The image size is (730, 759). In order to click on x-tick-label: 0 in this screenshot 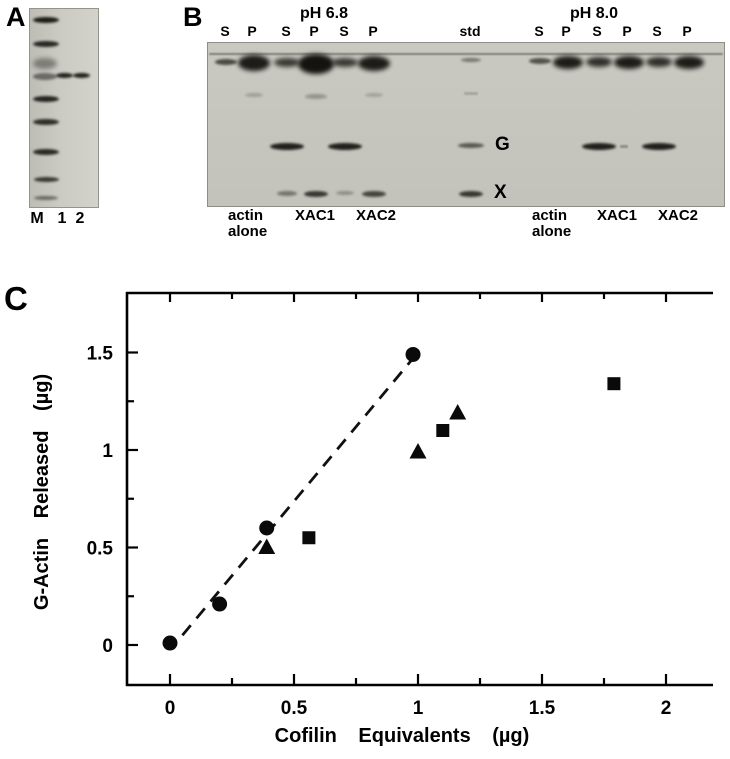, I will do `click(170, 708)`.